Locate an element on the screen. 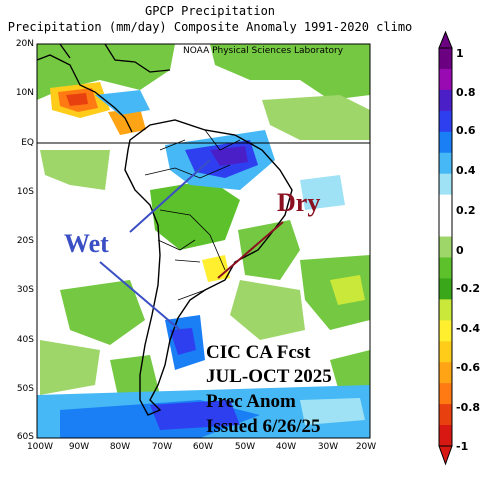 Image resolution: width=491 pixels, height=482 pixels. lat-label: 60S is located at coordinates (25, 437).